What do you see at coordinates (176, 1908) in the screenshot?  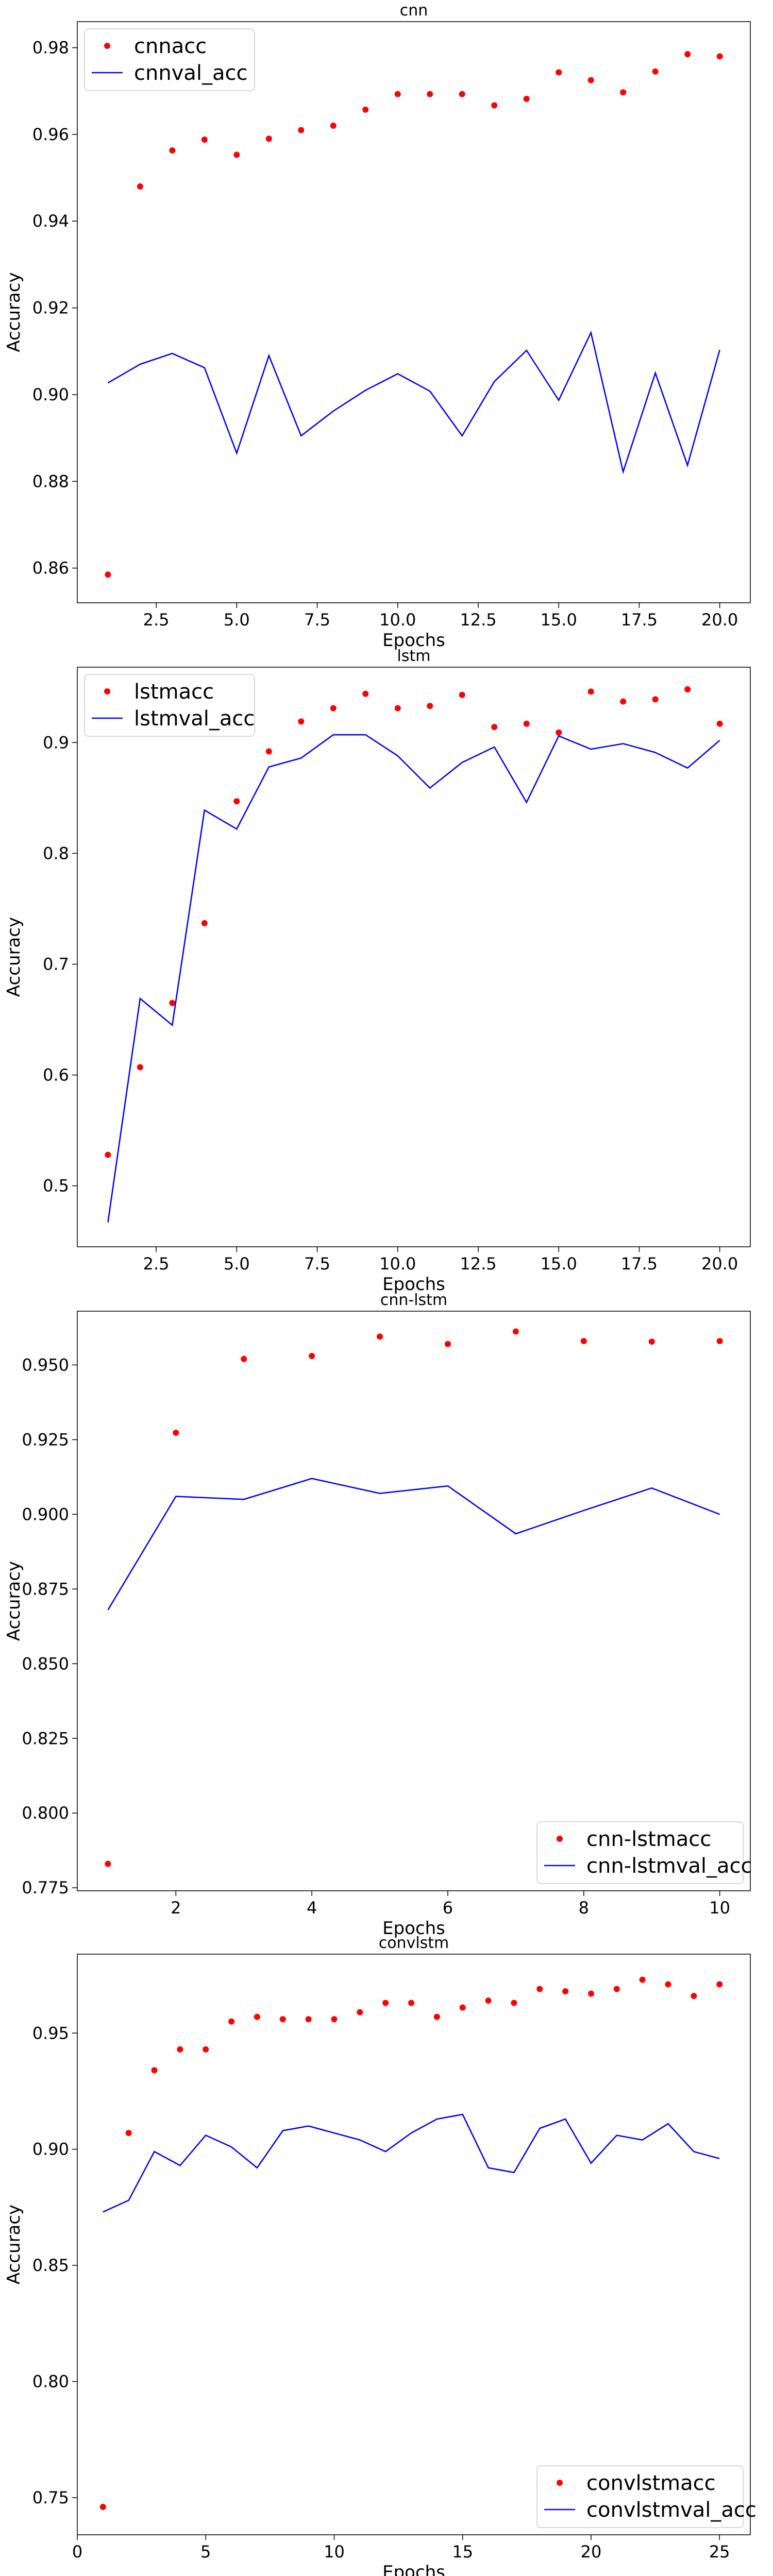 I see `x-tick-label: 2` at bounding box center [176, 1908].